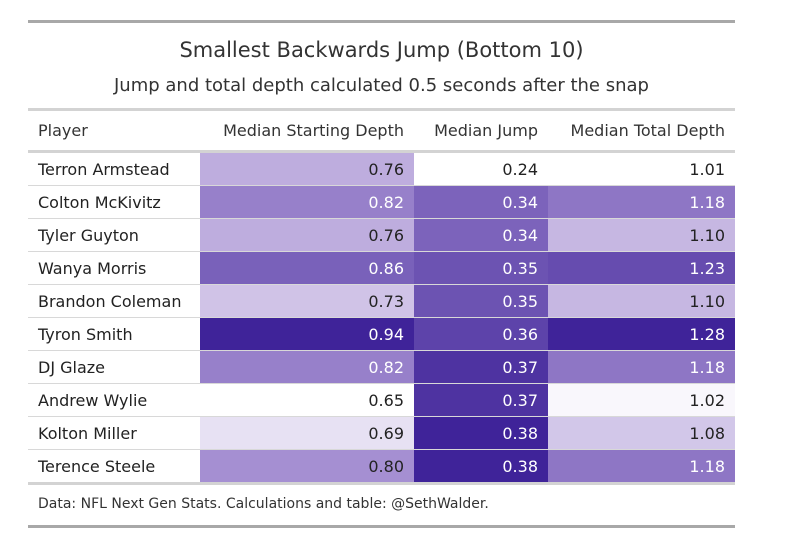 The width and height of the screenshot is (788, 548). I want to click on table-row: DJ Glaze 0.82 0.37 1.18, so click(381, 367).